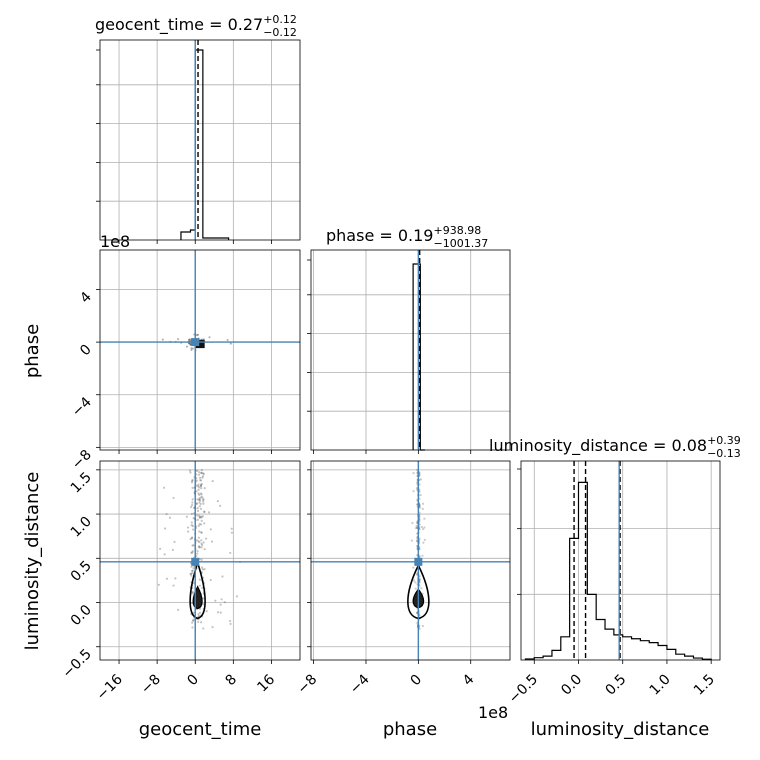 This screenshot has height=760, width=760. I want to click on ytick-label-luminosity-distance-4: −0.5, so click(76, 663).